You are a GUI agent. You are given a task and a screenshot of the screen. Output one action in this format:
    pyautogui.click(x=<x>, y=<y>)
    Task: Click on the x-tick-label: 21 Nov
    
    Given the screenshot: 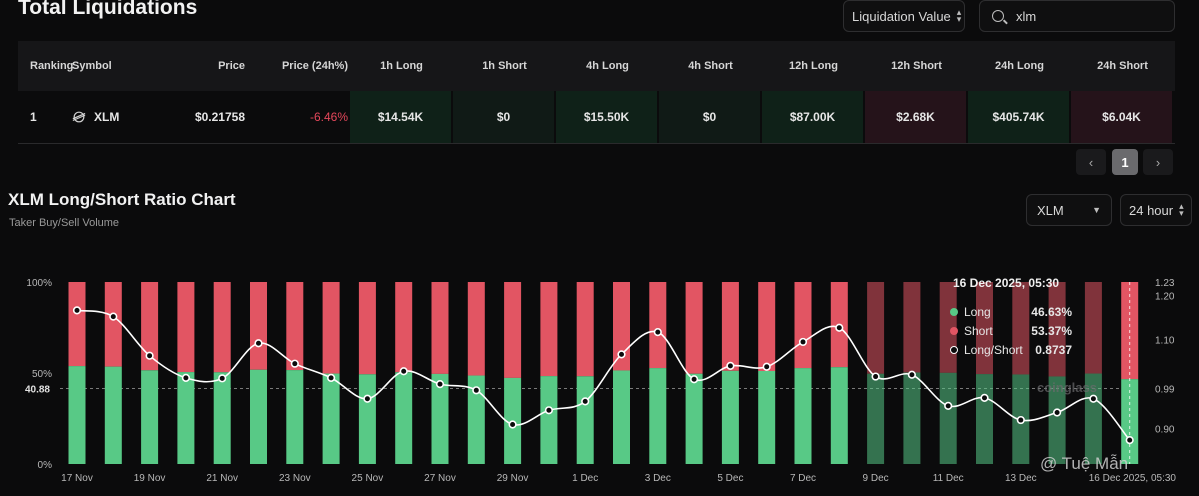 What is the action you would take?
    pyautogui.click(x=222, y=478)
    